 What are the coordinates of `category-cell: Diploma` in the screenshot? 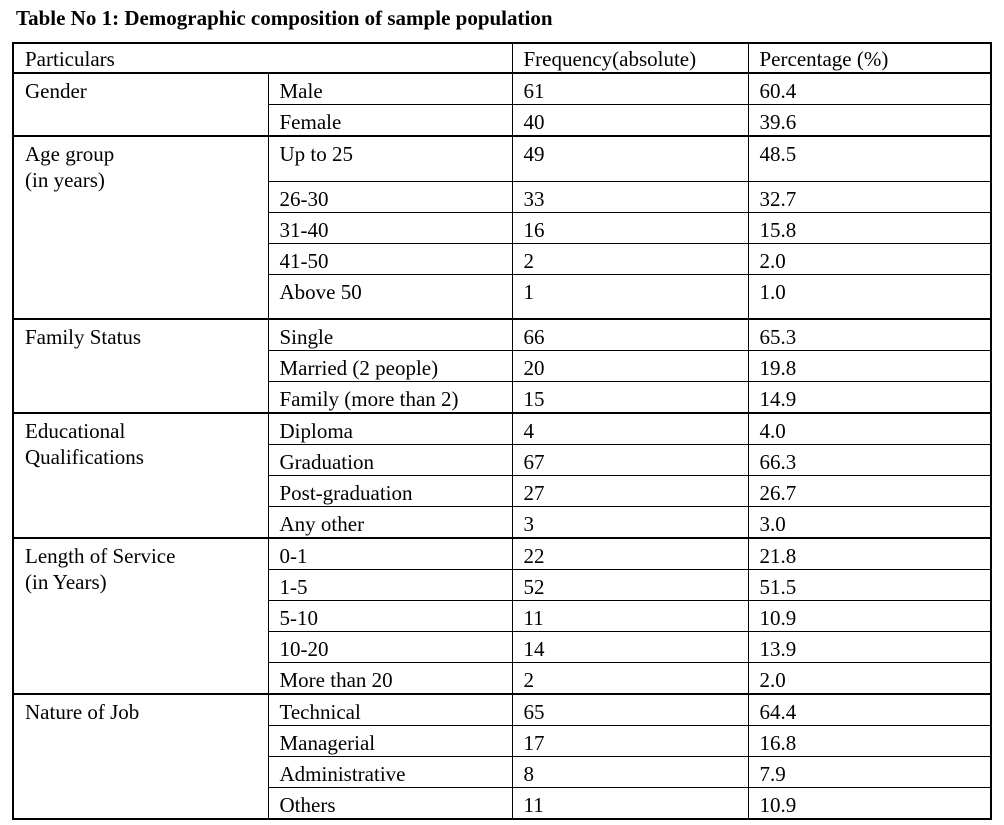 It's located at (390, 428).